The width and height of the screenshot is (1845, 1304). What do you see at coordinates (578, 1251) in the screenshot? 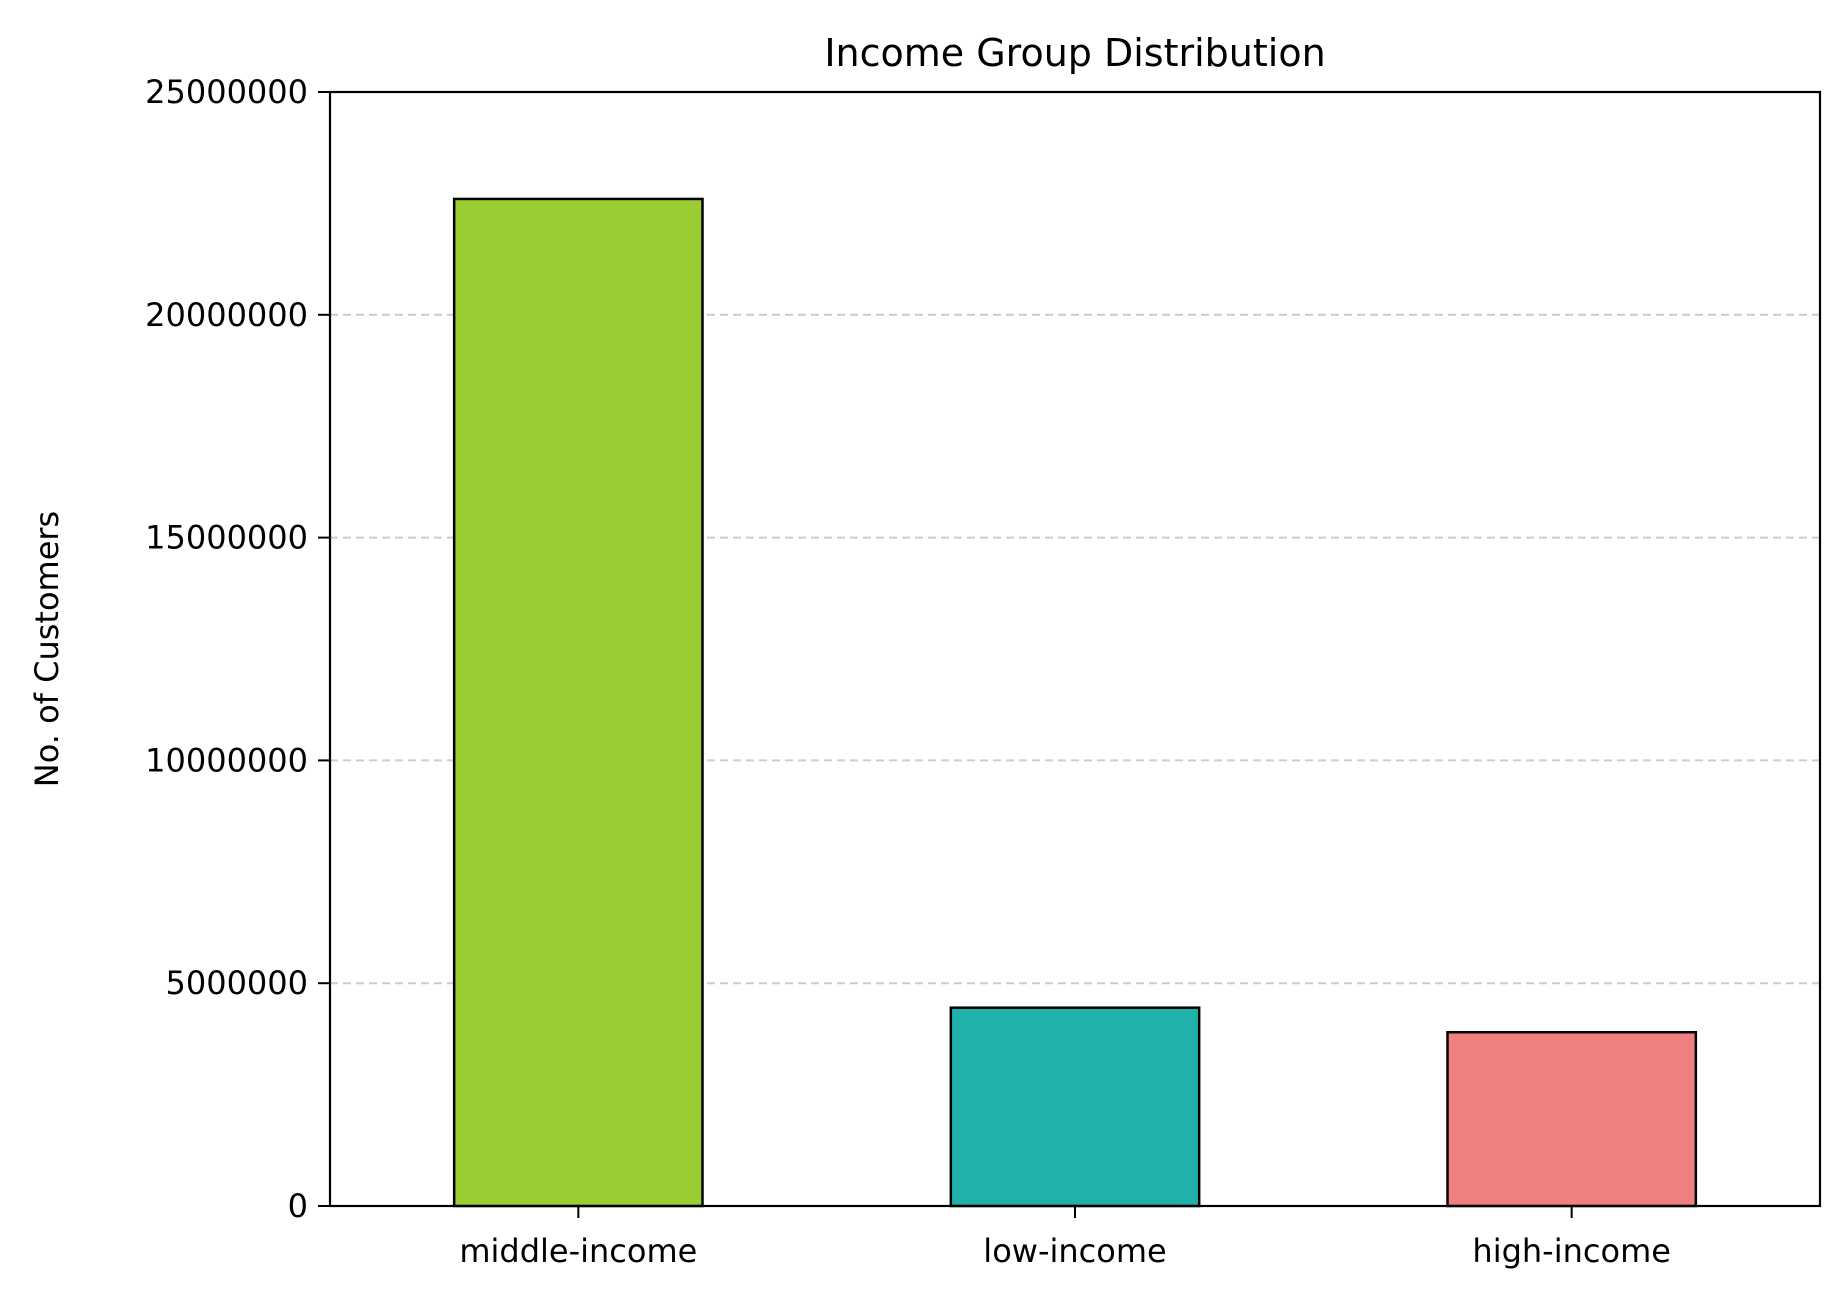
I see `x-tick-label: middle-income` at bounding box center [578, 1251].